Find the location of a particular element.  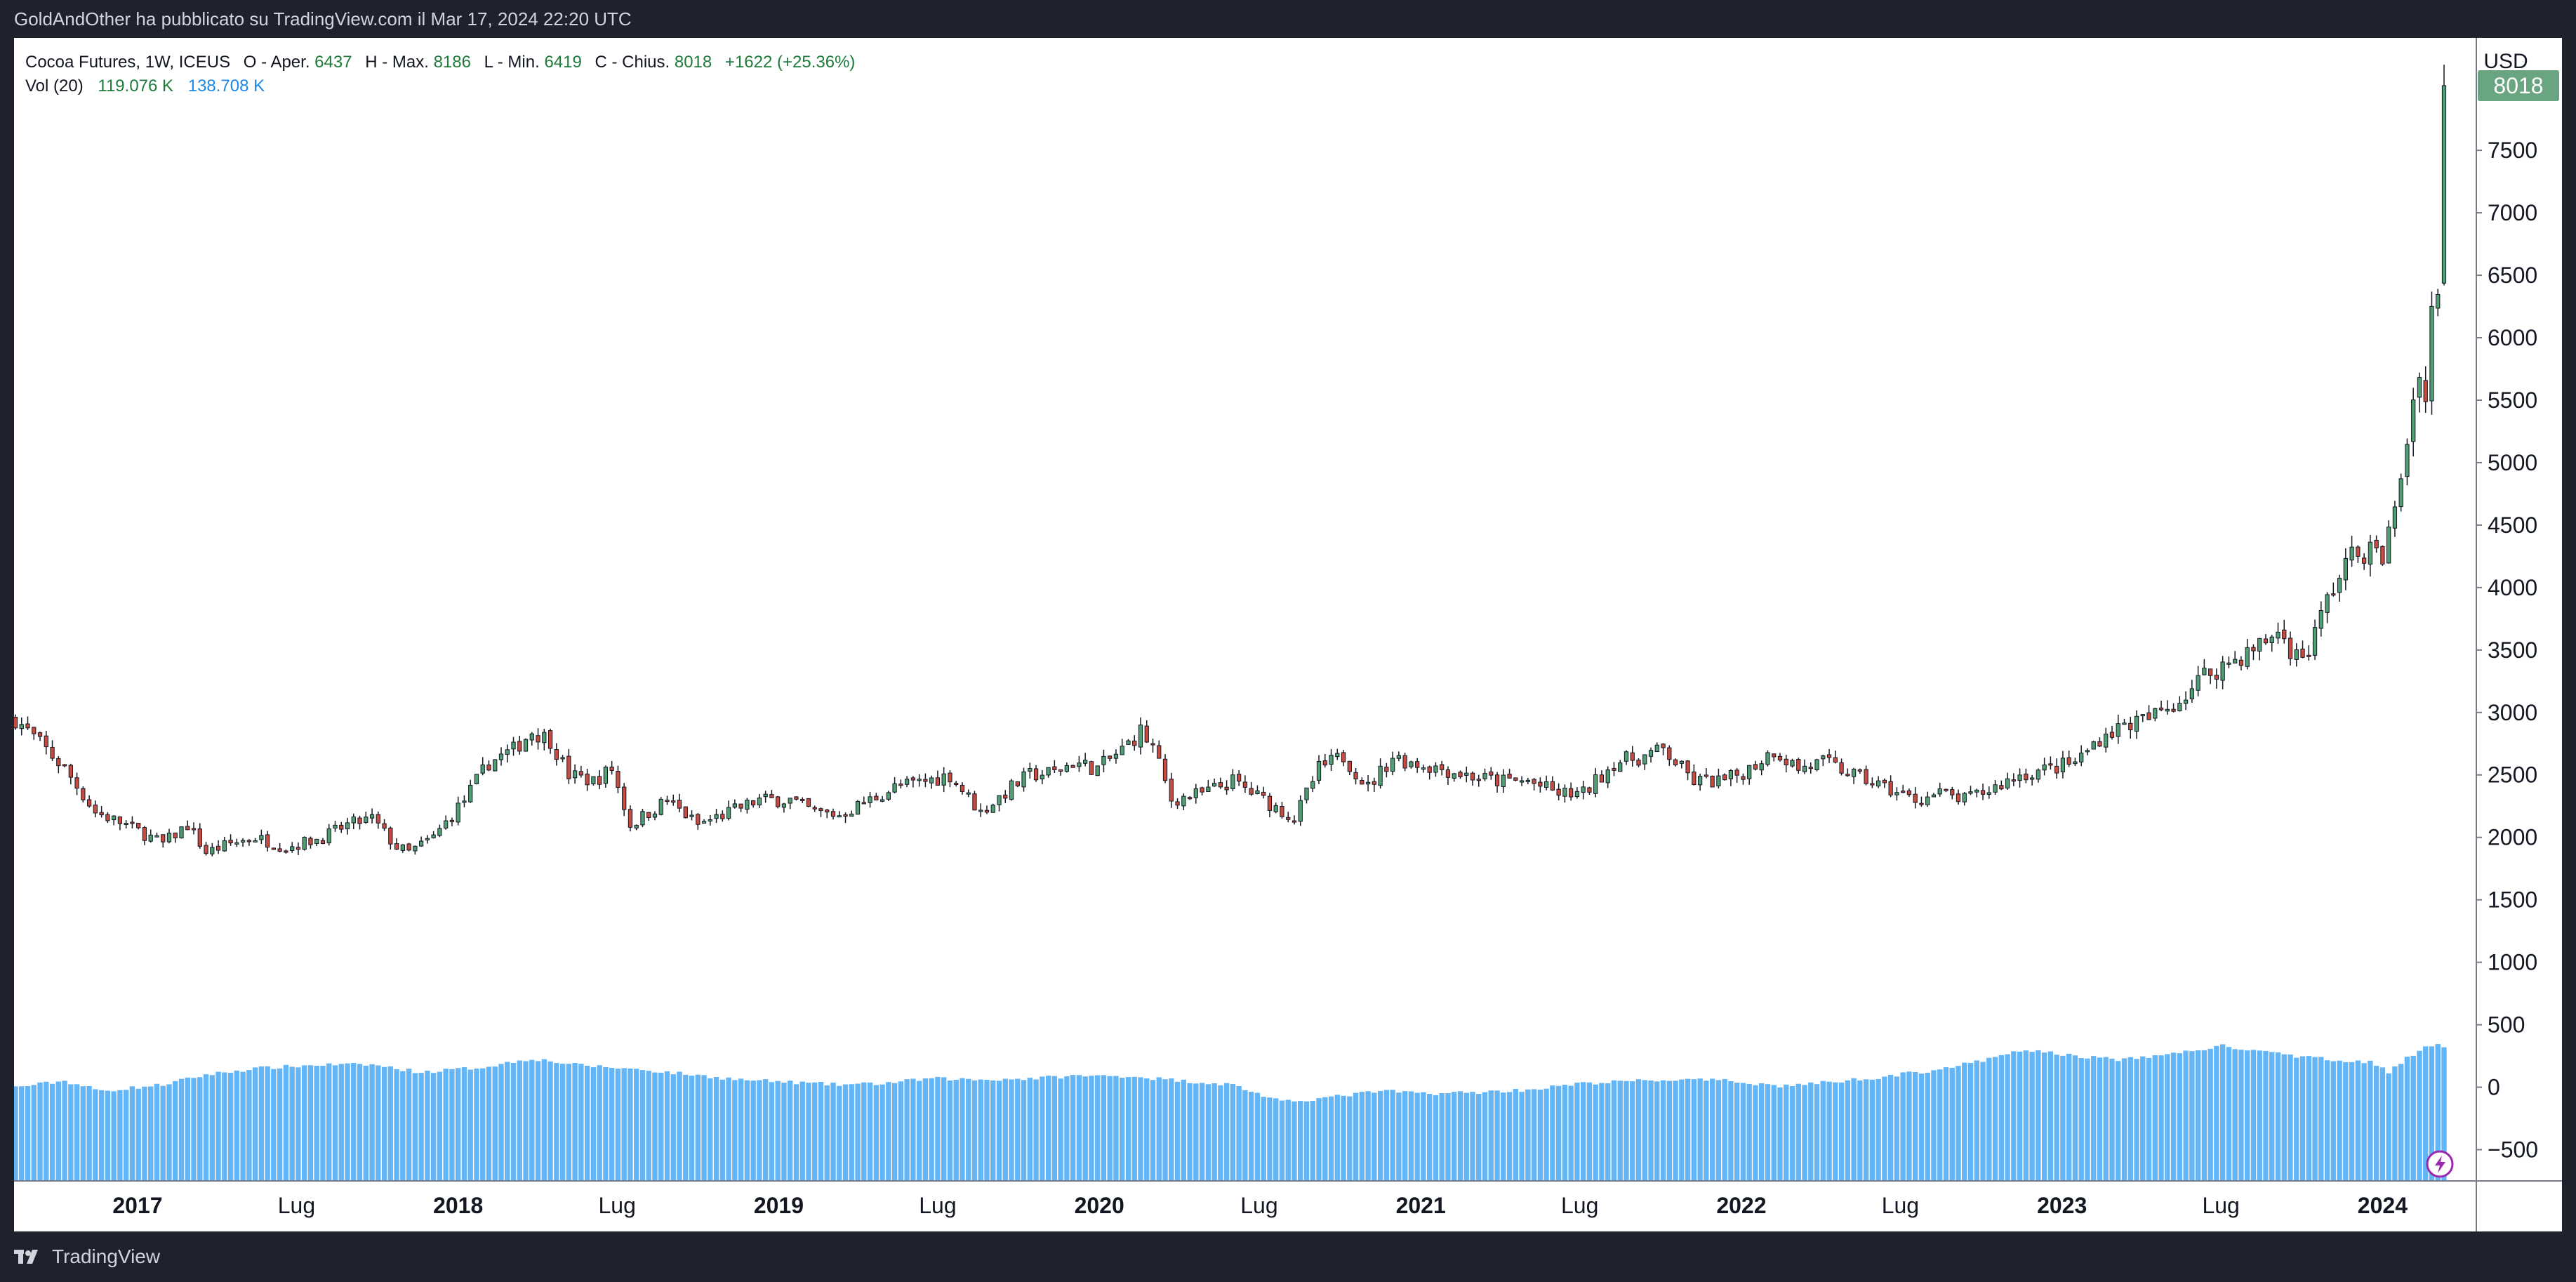

tradingview-brand: TradingView is located at coordinates (87, 1256).